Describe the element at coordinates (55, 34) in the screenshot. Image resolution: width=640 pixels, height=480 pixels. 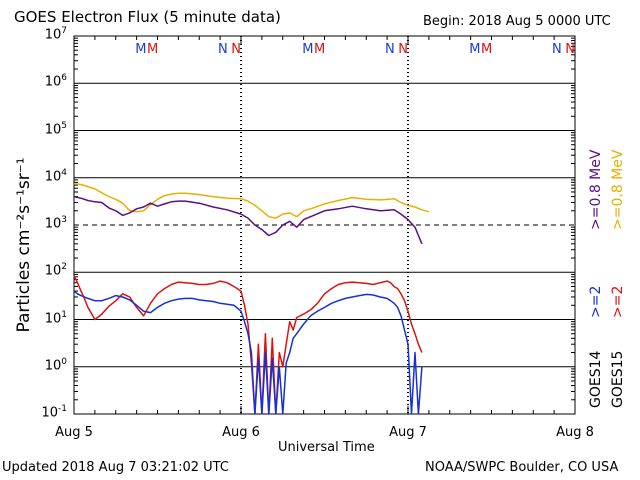
I see `y-tick-label: 10⁷` at that location.